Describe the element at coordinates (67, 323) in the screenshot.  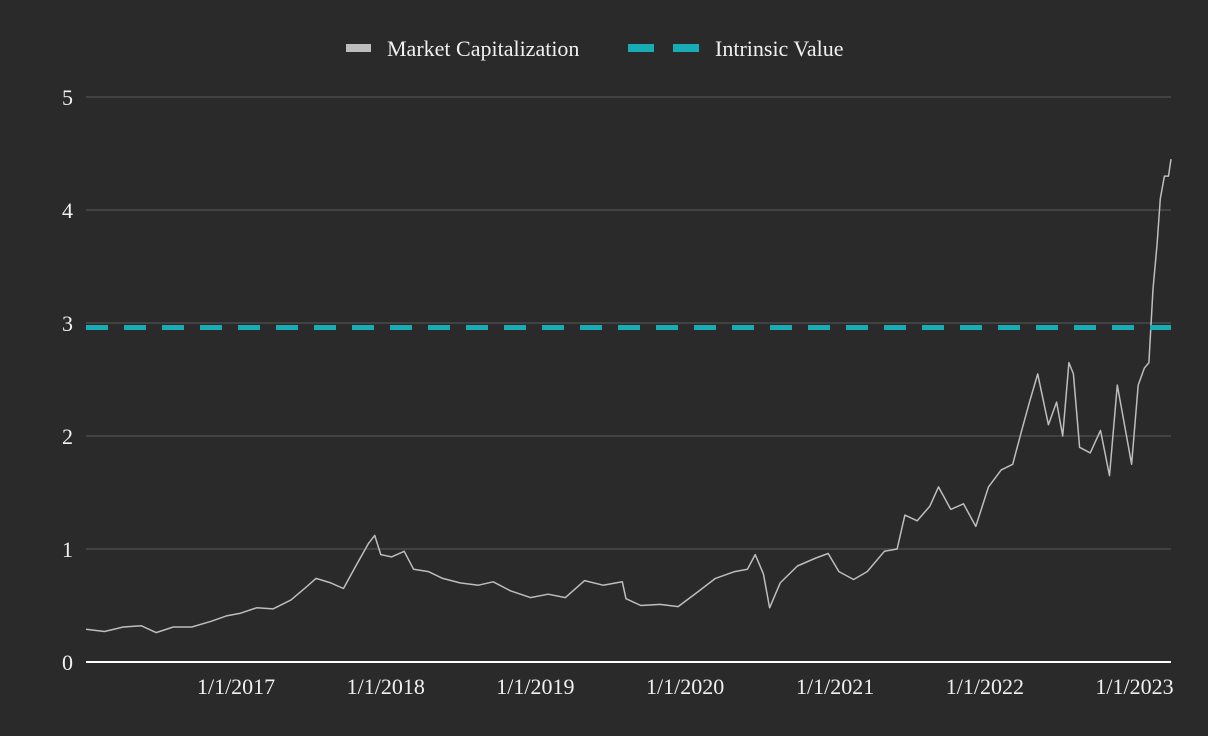
I see `y-tick-label-3: 3` at that location.